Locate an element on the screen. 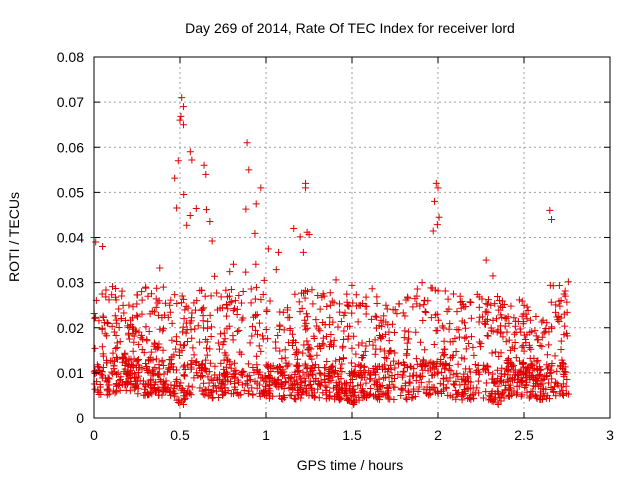 This screenshot has width=640, height=480. y-tick-label: 0.02 is located at coordinates (70, 328).